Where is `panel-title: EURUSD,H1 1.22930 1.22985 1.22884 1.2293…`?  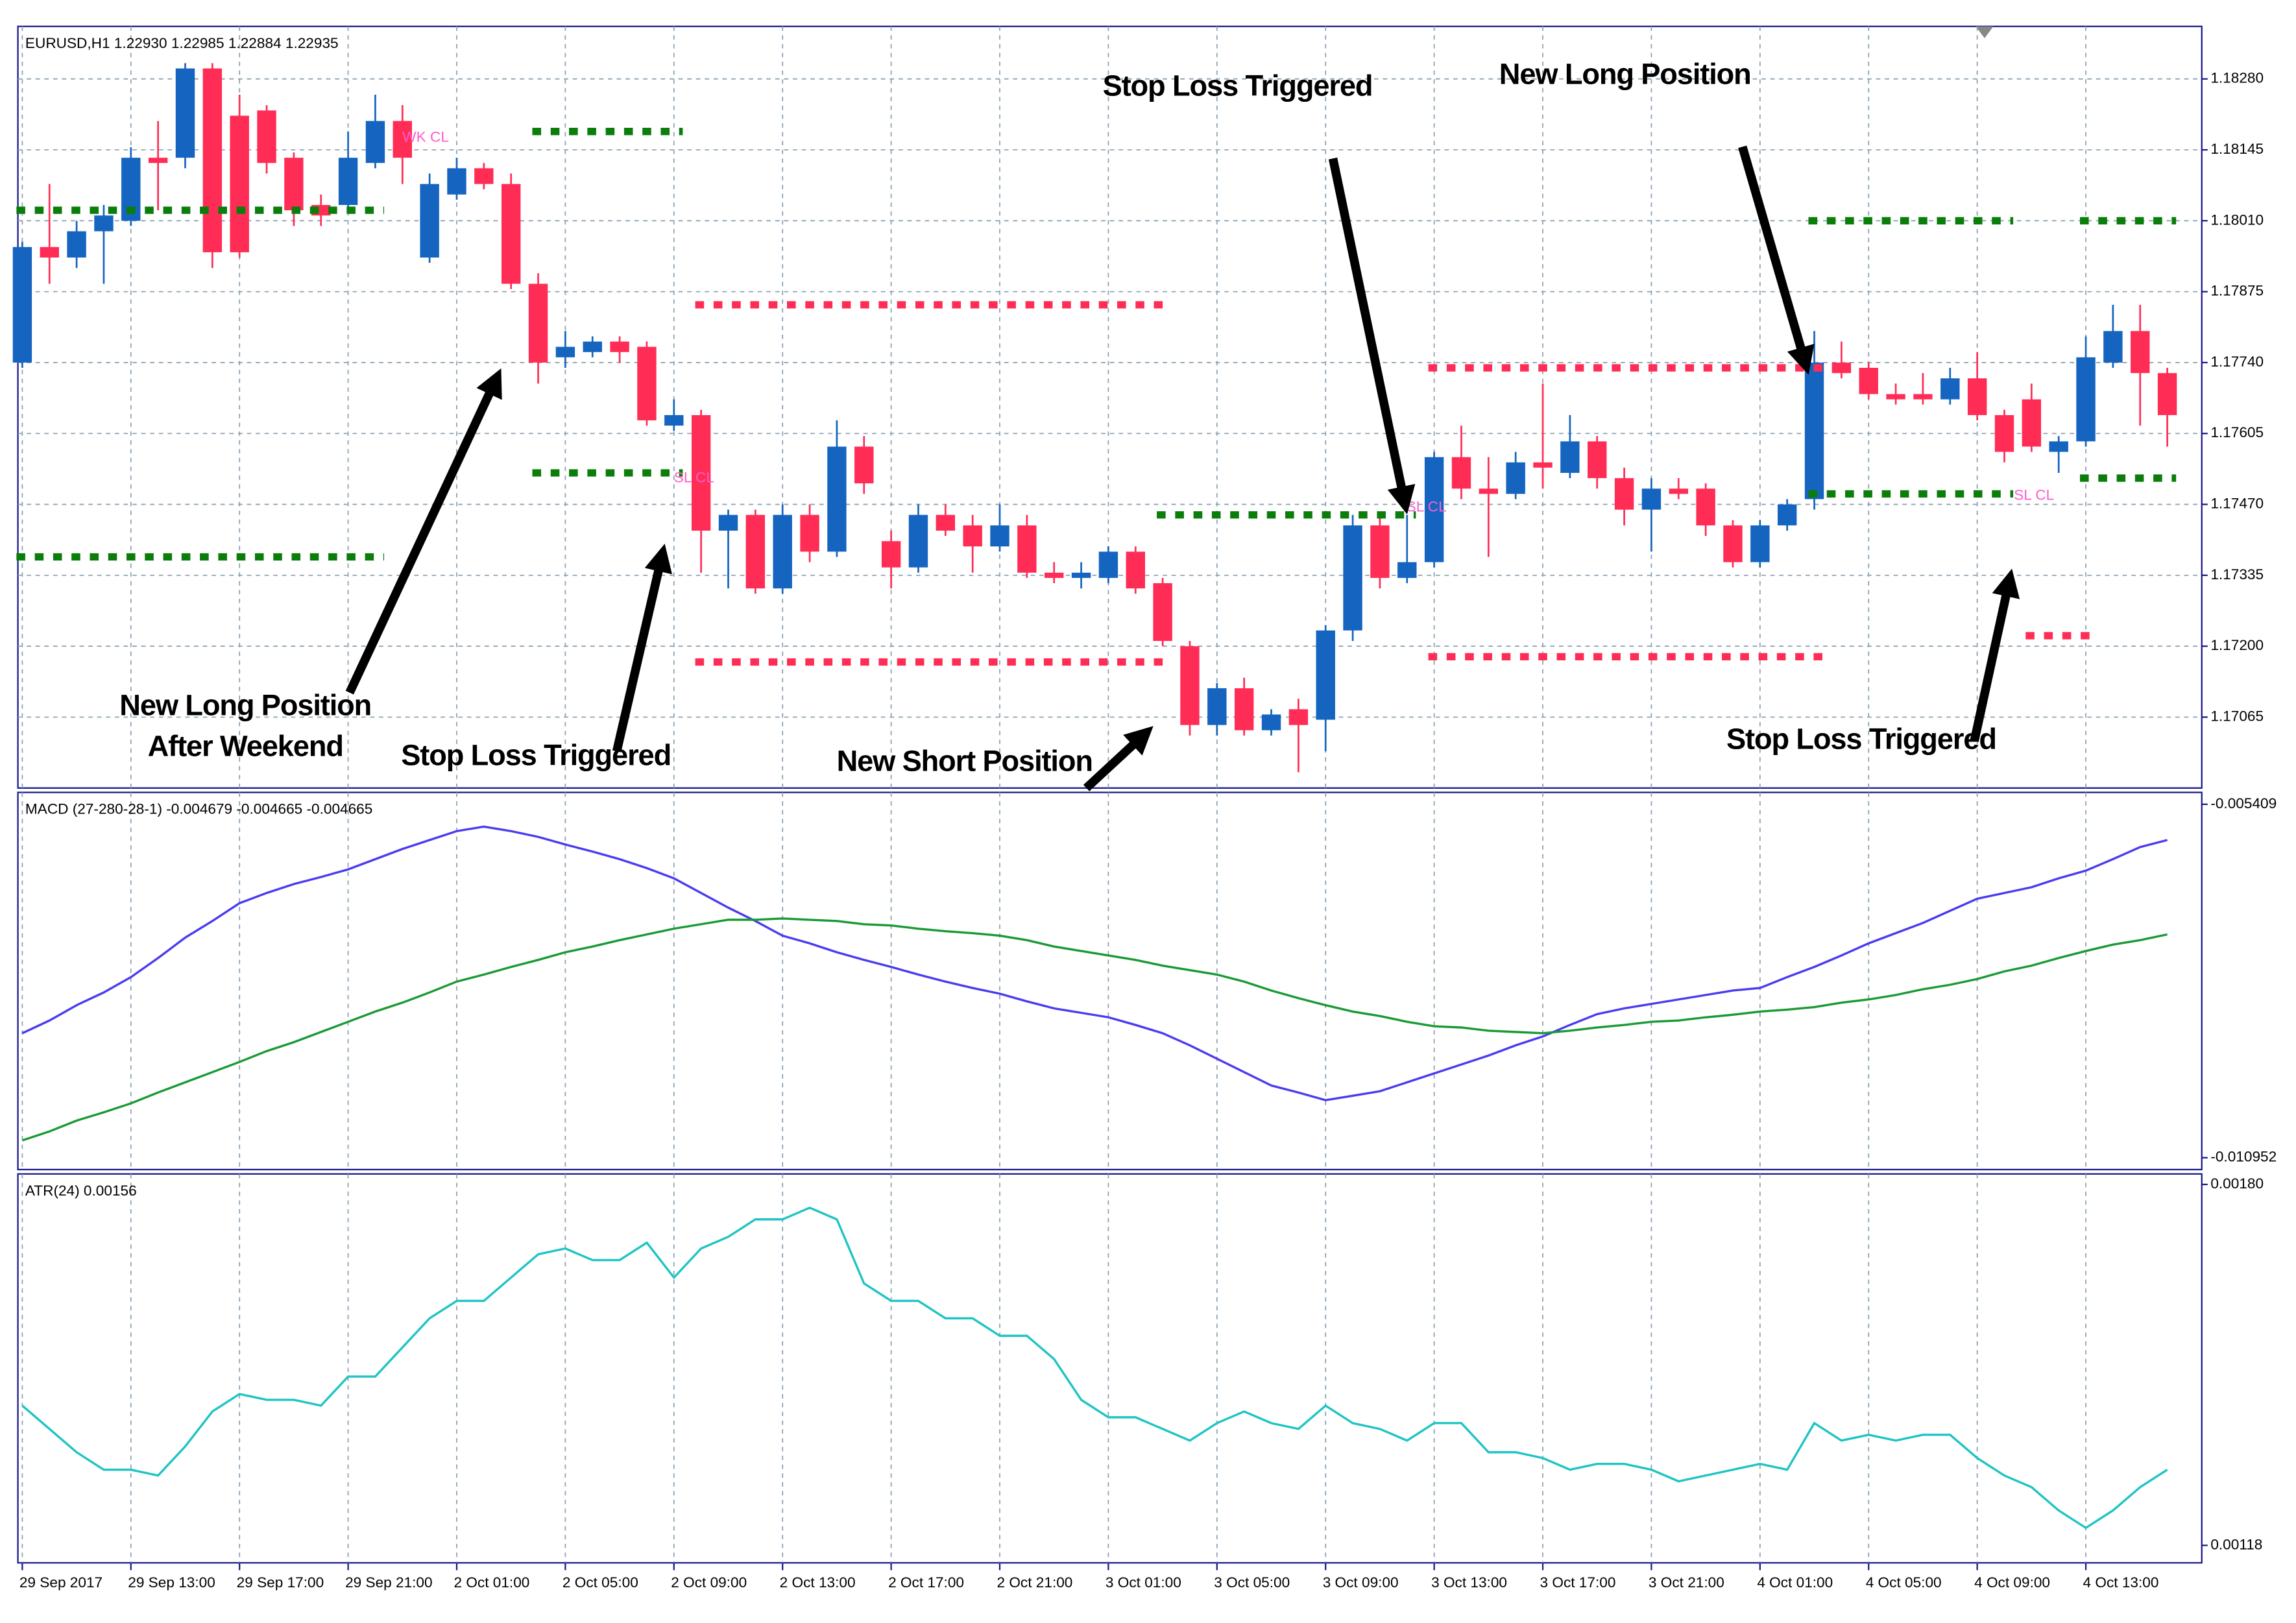
panel-title: EURUSD,H1 1.22930 1.22985 1.22884 1.2293… is located at coordinates (182, 43).